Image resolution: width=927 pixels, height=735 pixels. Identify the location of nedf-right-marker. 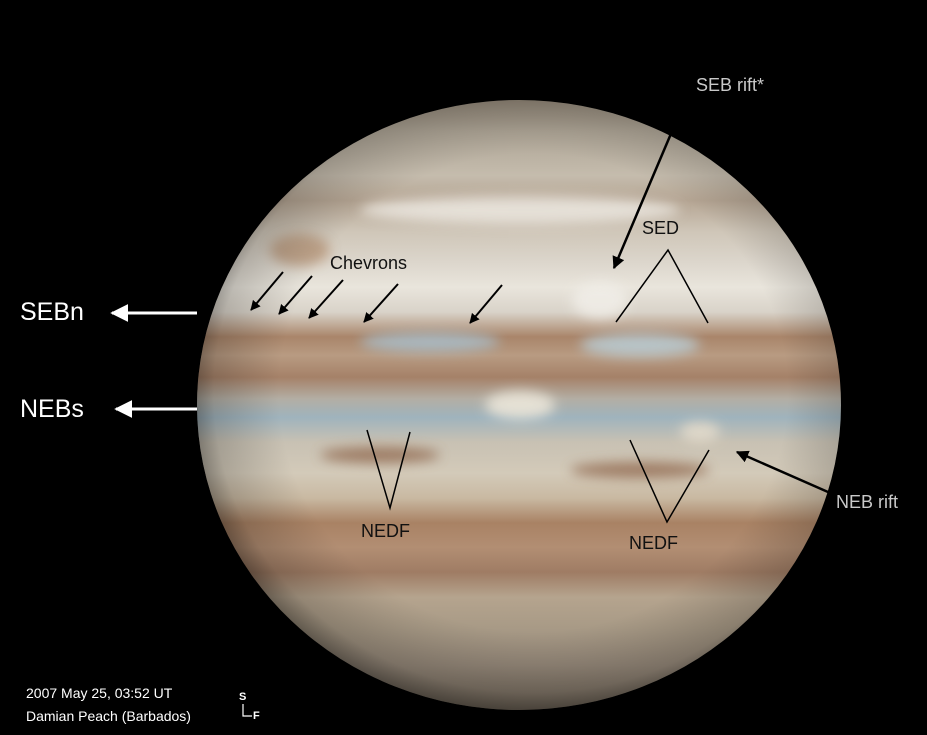
(669, 481).